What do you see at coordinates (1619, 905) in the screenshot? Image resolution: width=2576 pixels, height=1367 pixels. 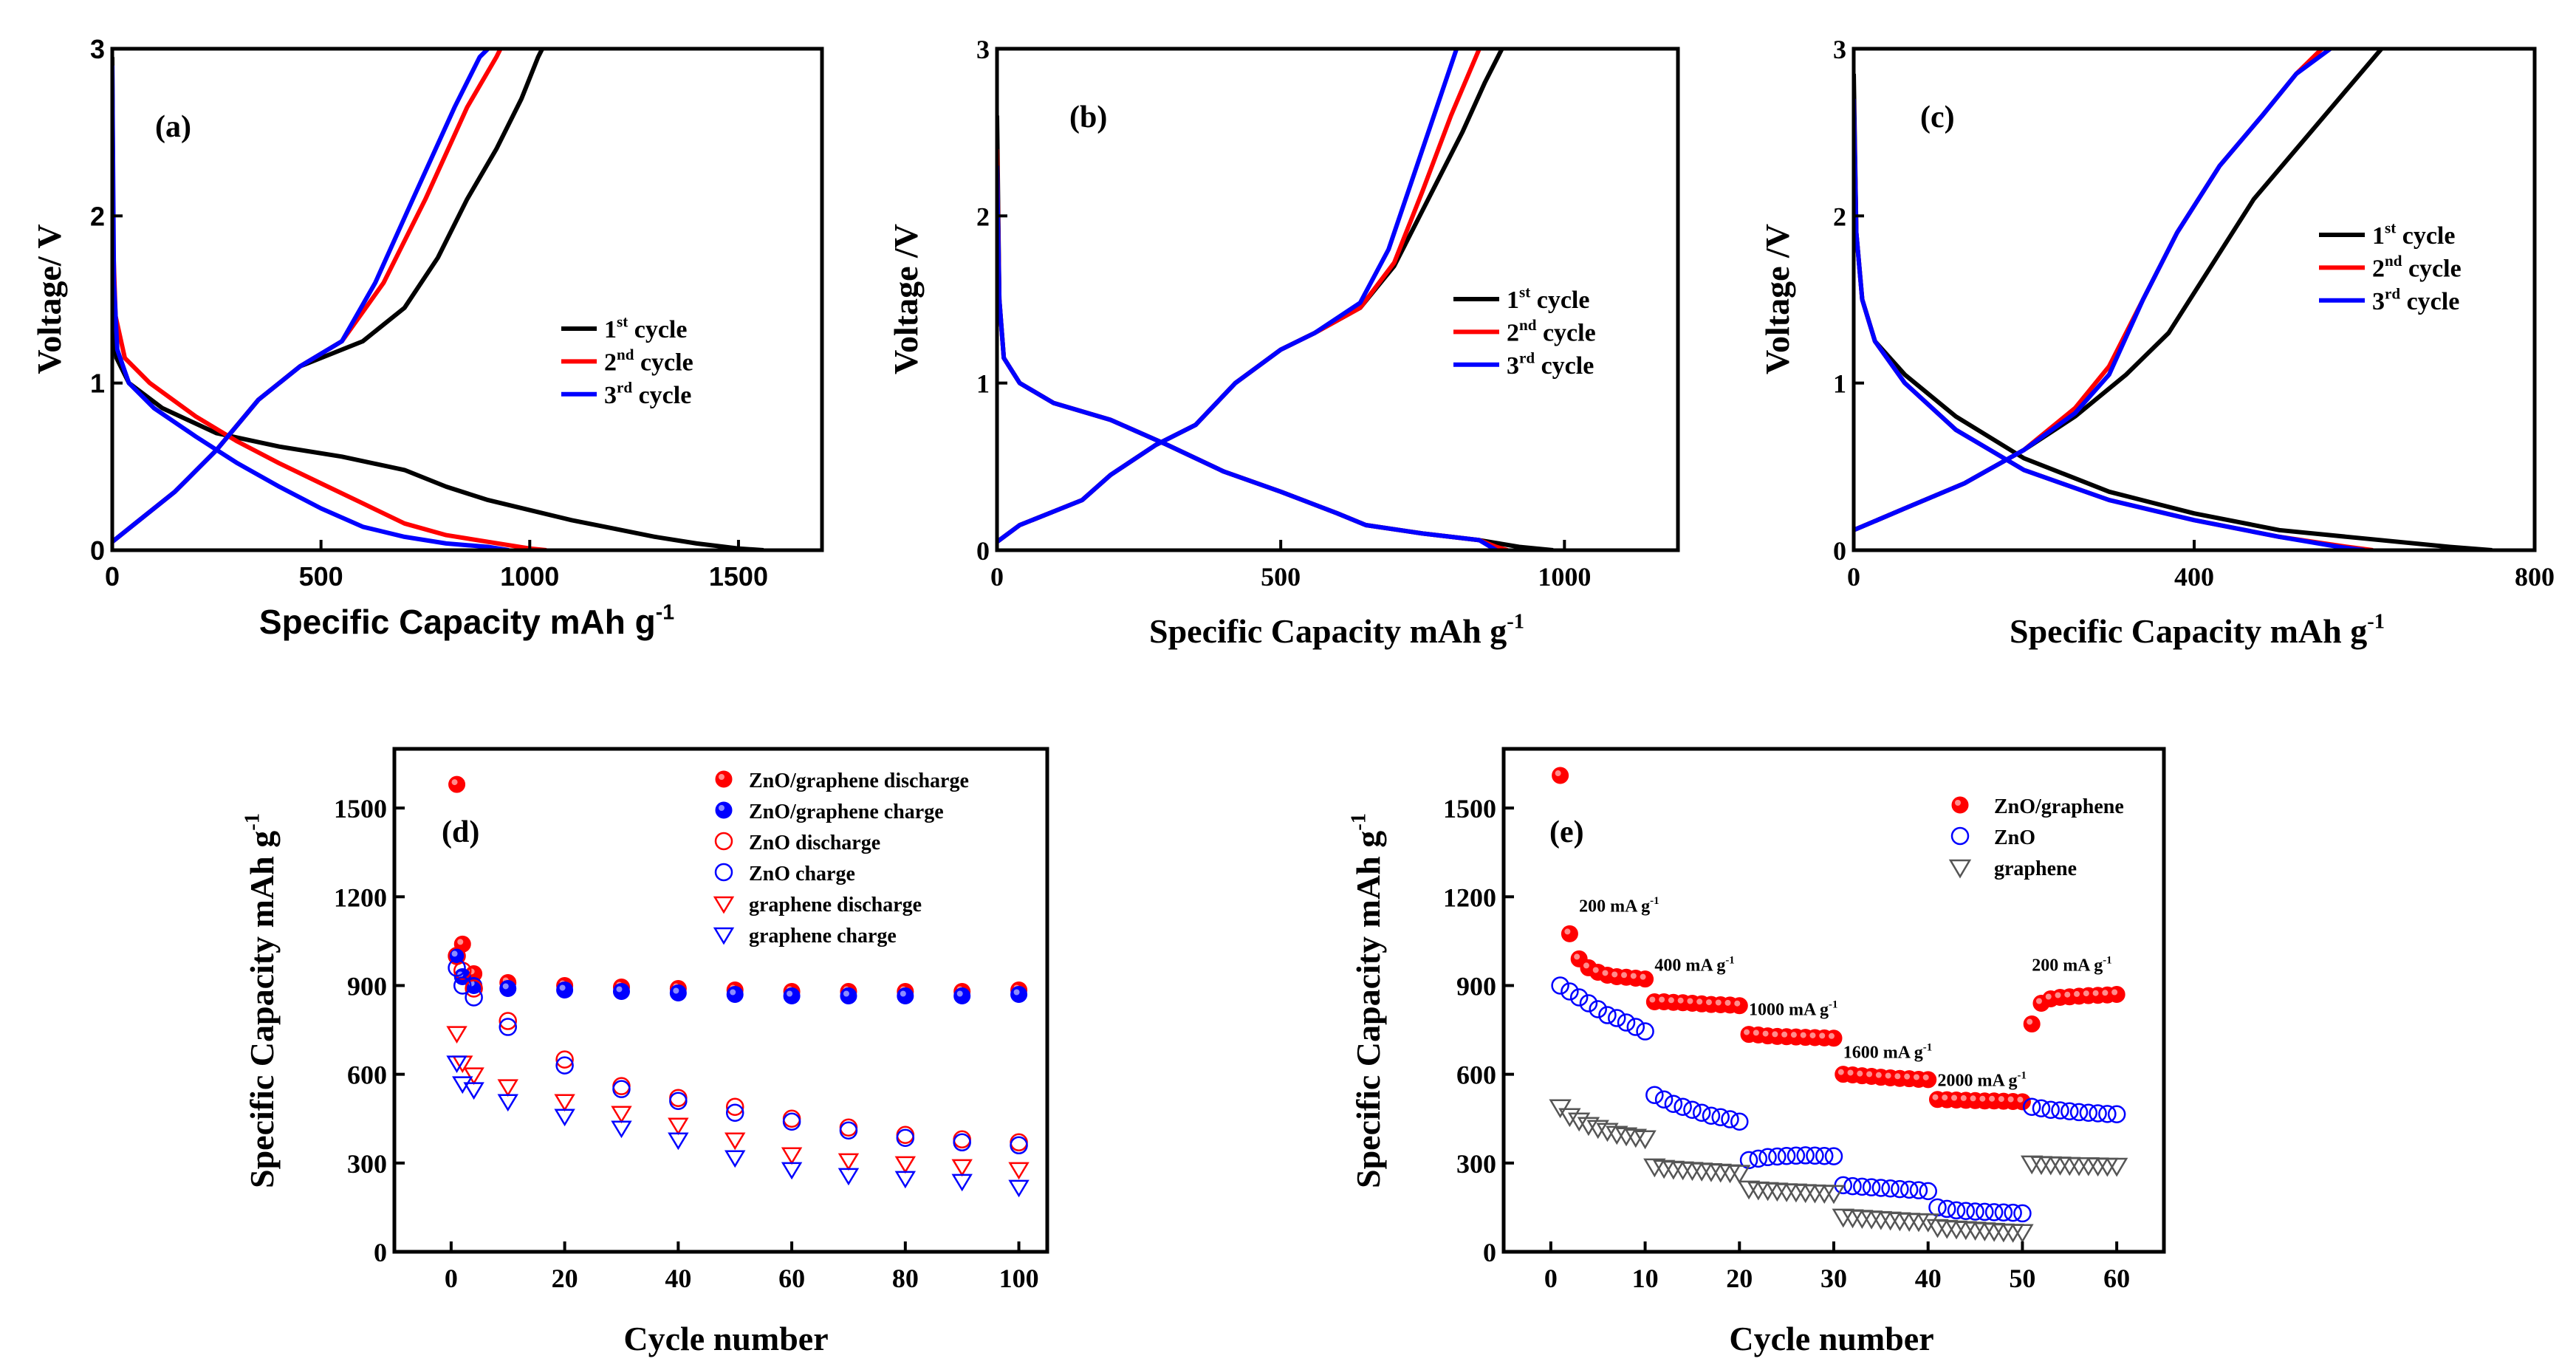 I see `rate-annotation: 200 mA g-1` at bounding box center [1619, 905].